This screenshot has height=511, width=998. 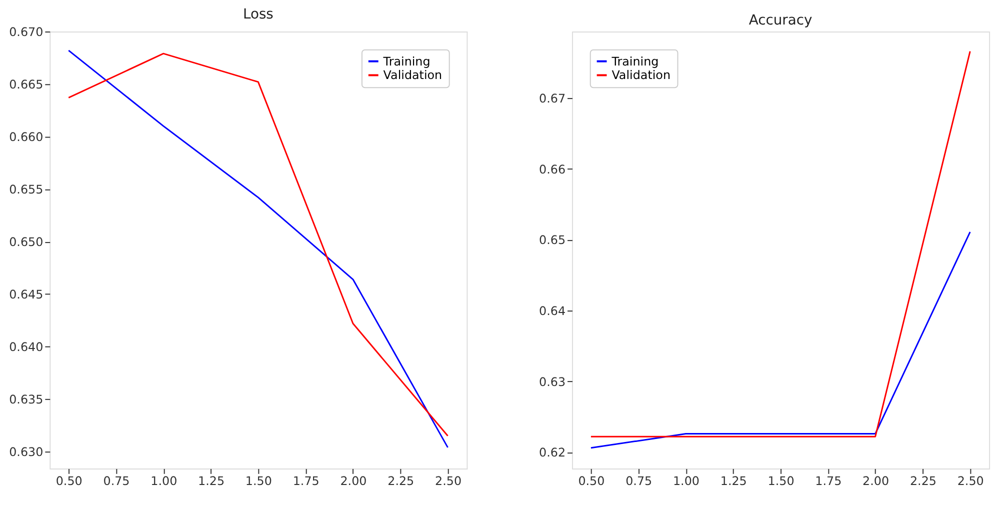 What do you see at coordinates (26, 137) in the screenshot?
I see `y-tick-label: 0.660` at bounding box center [26, 137].